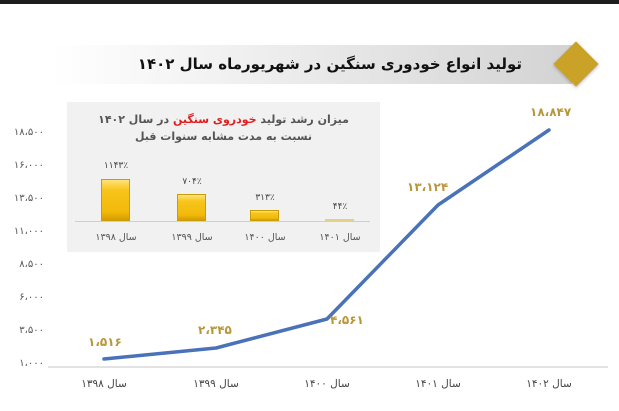 This screenshot has width=619, height=411. I want to click on bar-category: سال ۱۳۹۹, so click(192, 237).